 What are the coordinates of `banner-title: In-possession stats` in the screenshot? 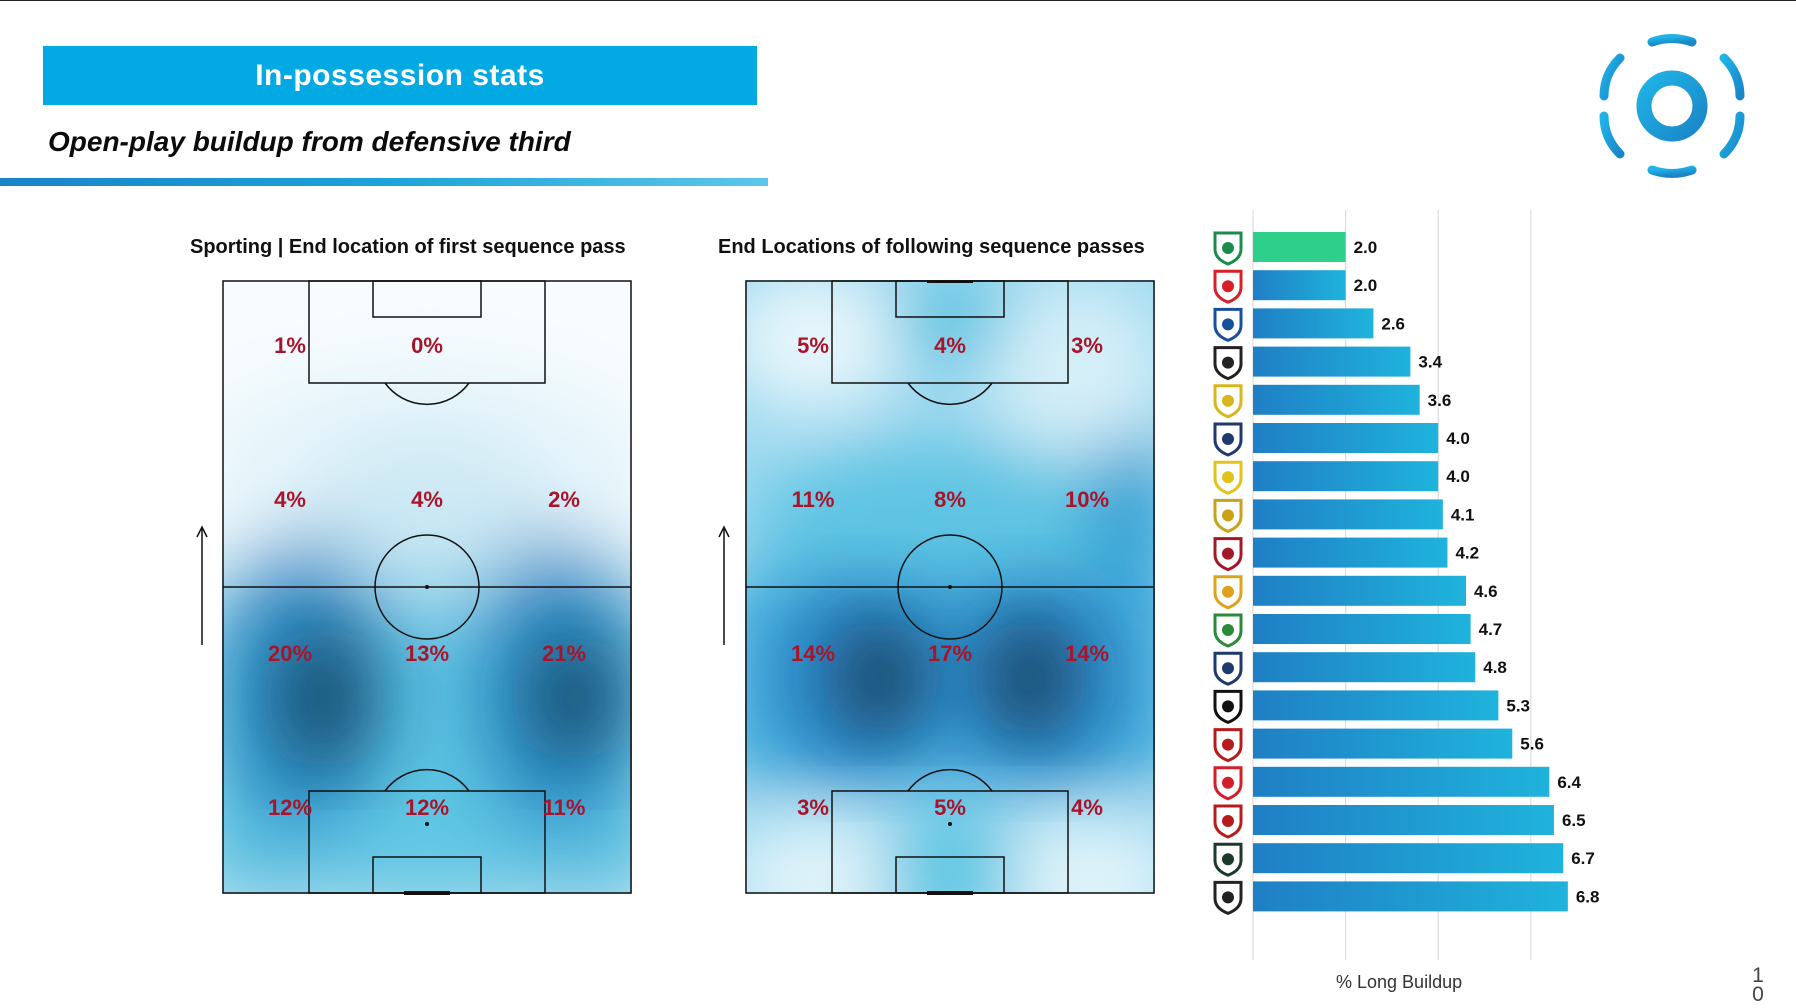 It's located at (400, 75).